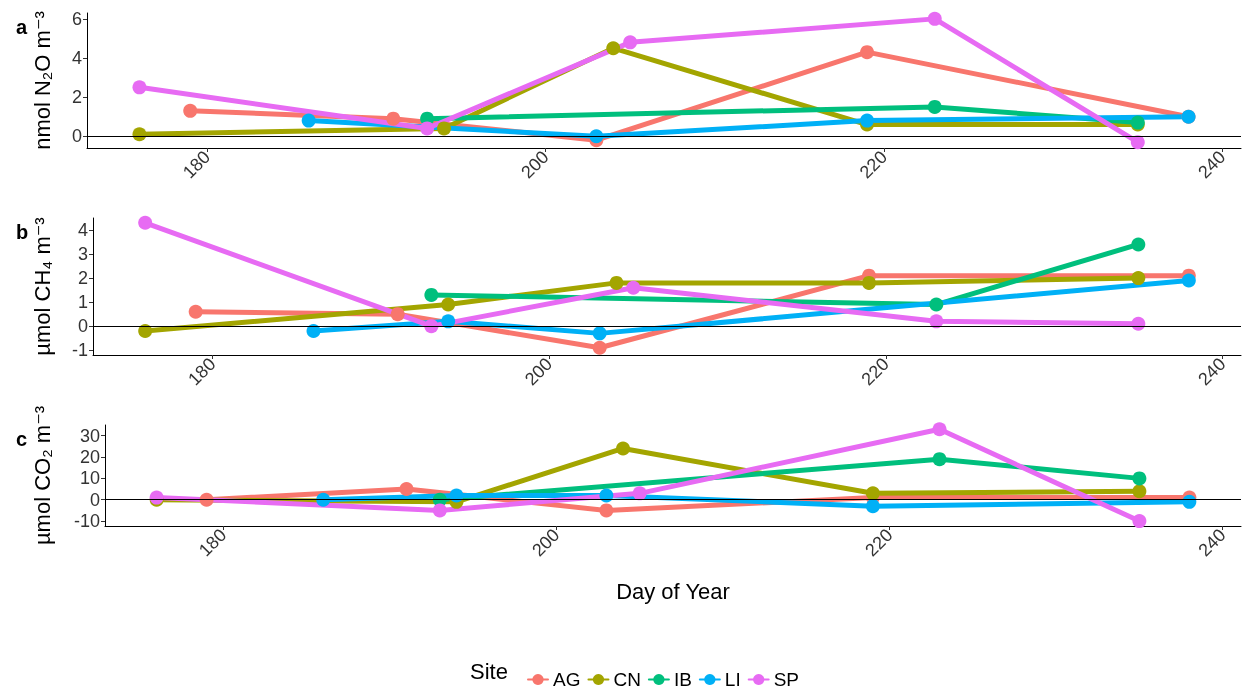  What do you see at coordinates (82, 302) in the screenshot?
I see `y-tick-label: 1` at bounding box center [82, 302].